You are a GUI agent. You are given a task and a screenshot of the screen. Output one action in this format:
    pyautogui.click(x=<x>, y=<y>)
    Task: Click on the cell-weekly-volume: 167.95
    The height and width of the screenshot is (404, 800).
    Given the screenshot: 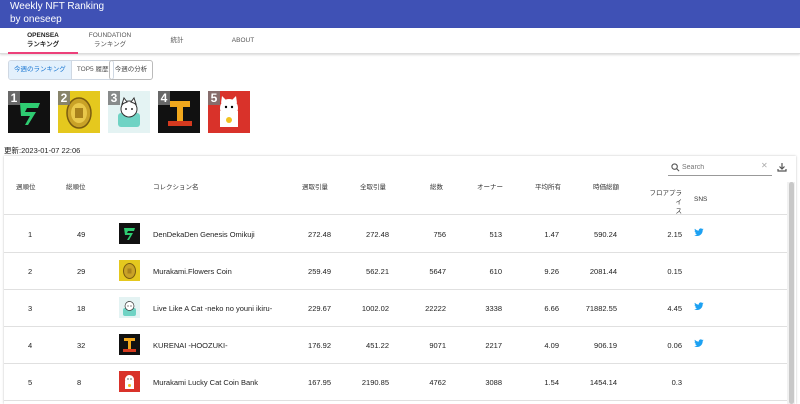 What is the action you would take?
    pyautogui.click(x=319, y=382)
    